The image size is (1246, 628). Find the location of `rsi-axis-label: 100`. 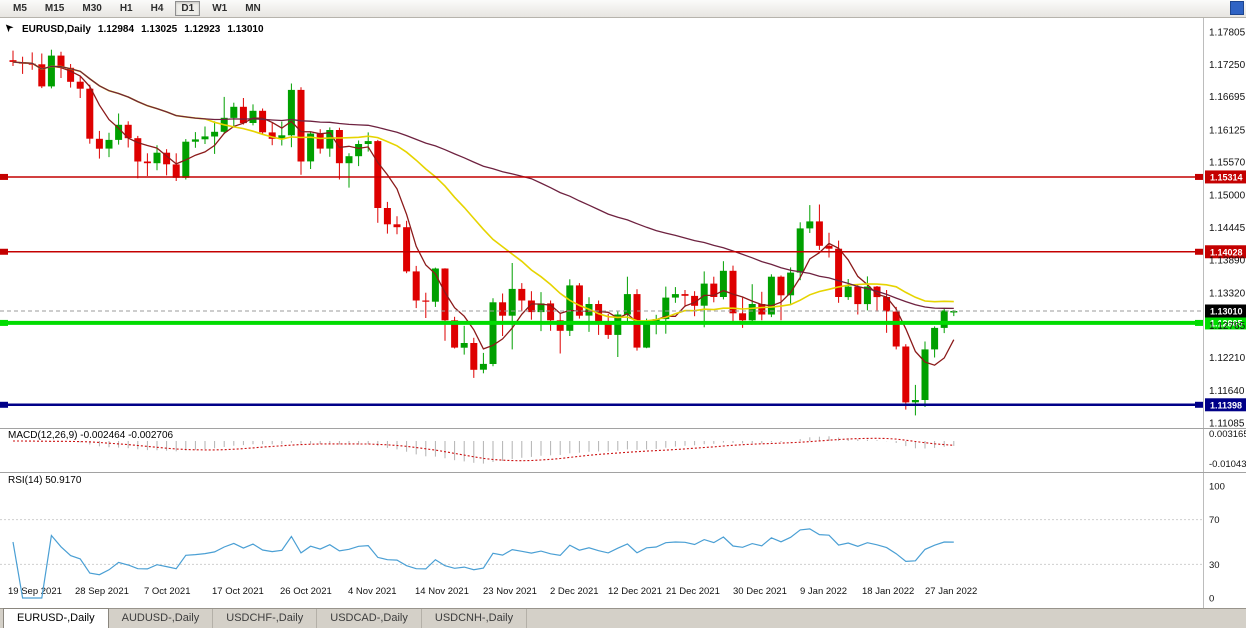

rsi-axis-label: 100 is located at coordinates (1217, 487).